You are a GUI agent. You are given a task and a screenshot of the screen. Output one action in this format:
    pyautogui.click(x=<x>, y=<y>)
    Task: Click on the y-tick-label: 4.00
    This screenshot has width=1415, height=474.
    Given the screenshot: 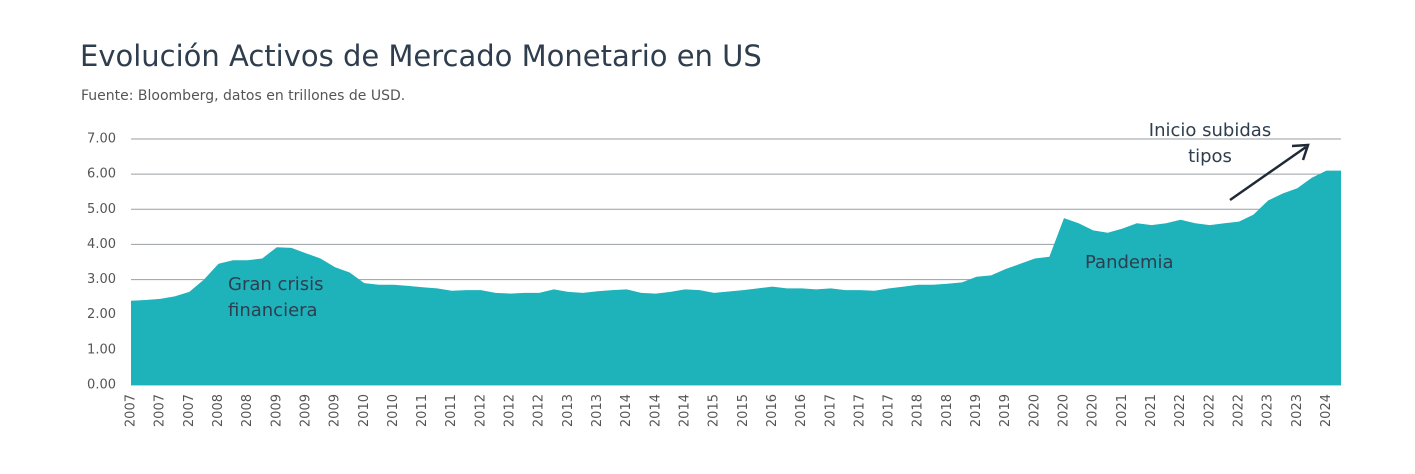 What is the action you would take?
    pyautogui.click(x=101, y=244)
    